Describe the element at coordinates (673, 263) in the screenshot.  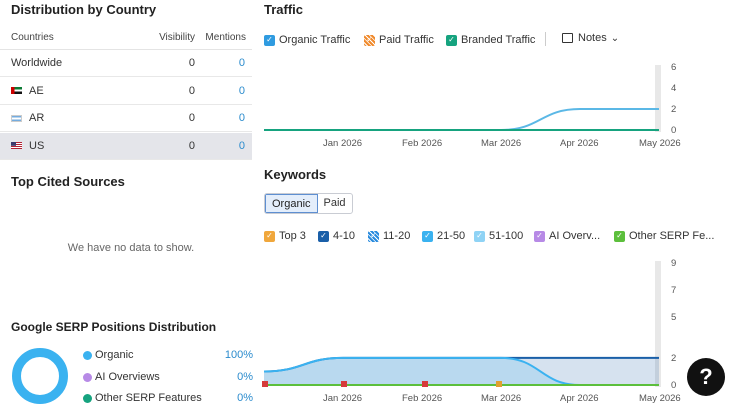
I see `y-tick-label: 9` at that location.